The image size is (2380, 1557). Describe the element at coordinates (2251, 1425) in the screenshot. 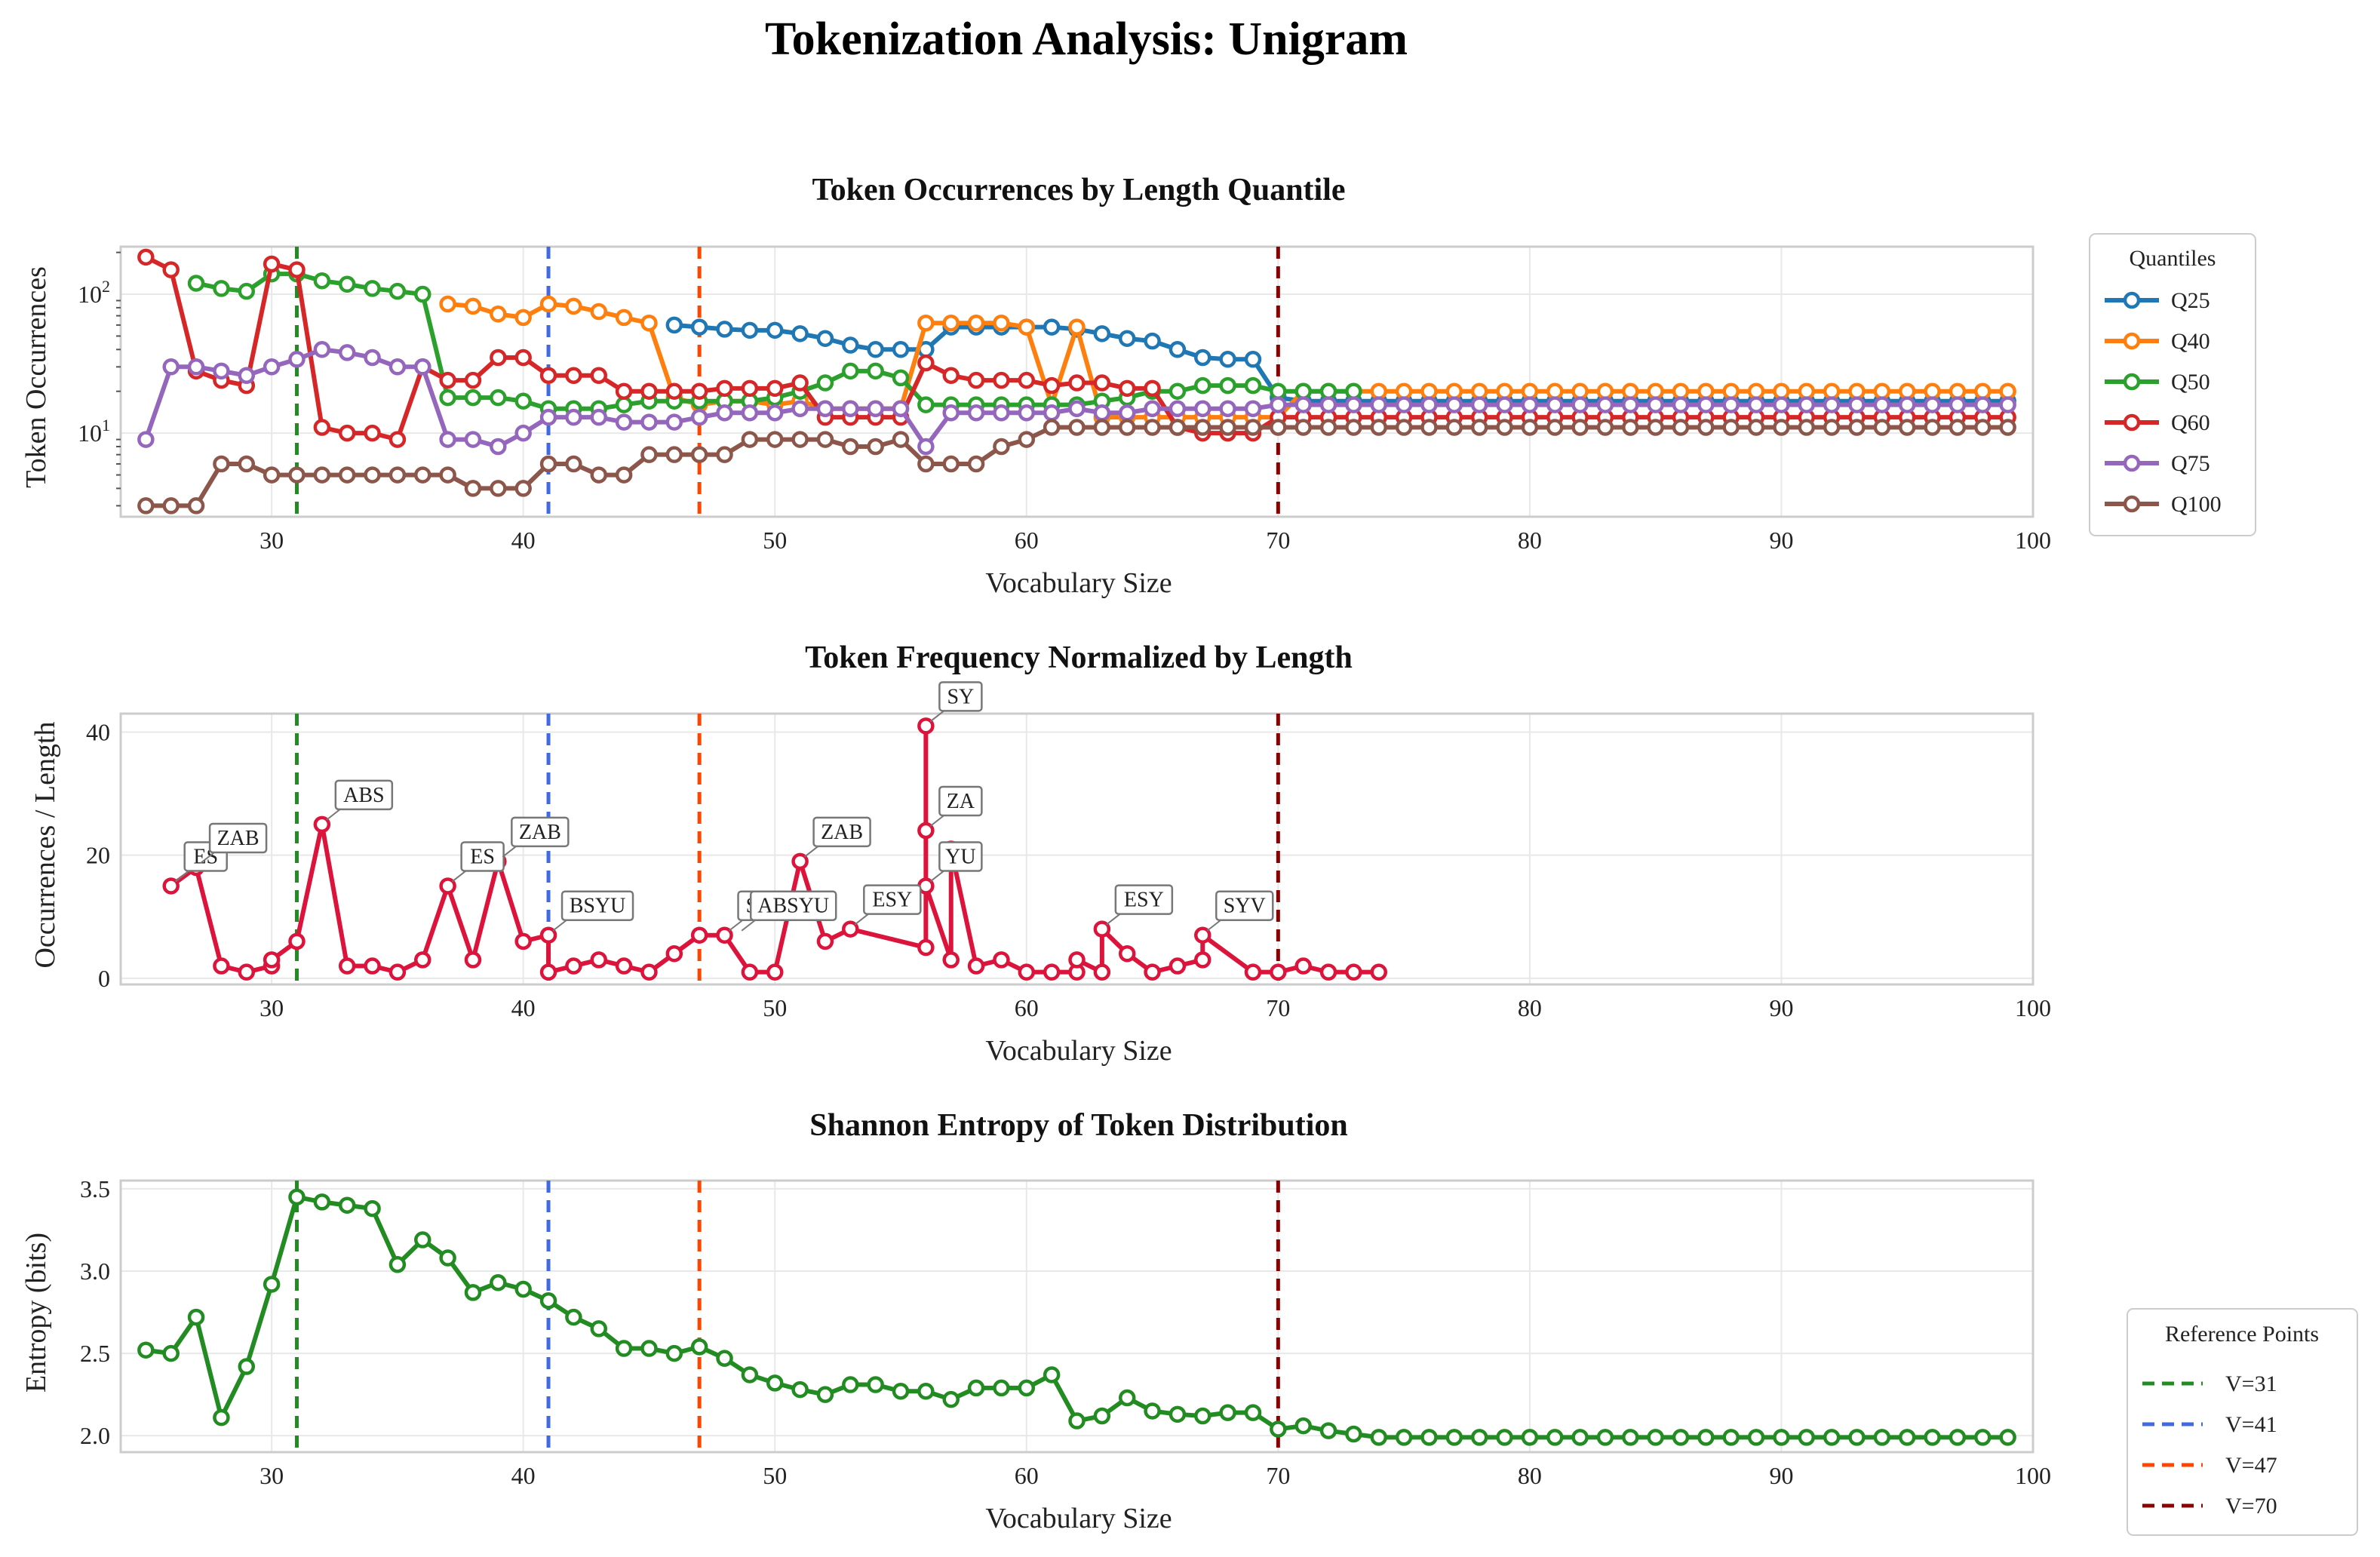

I see `legend-ref-label: V=41` at that location.